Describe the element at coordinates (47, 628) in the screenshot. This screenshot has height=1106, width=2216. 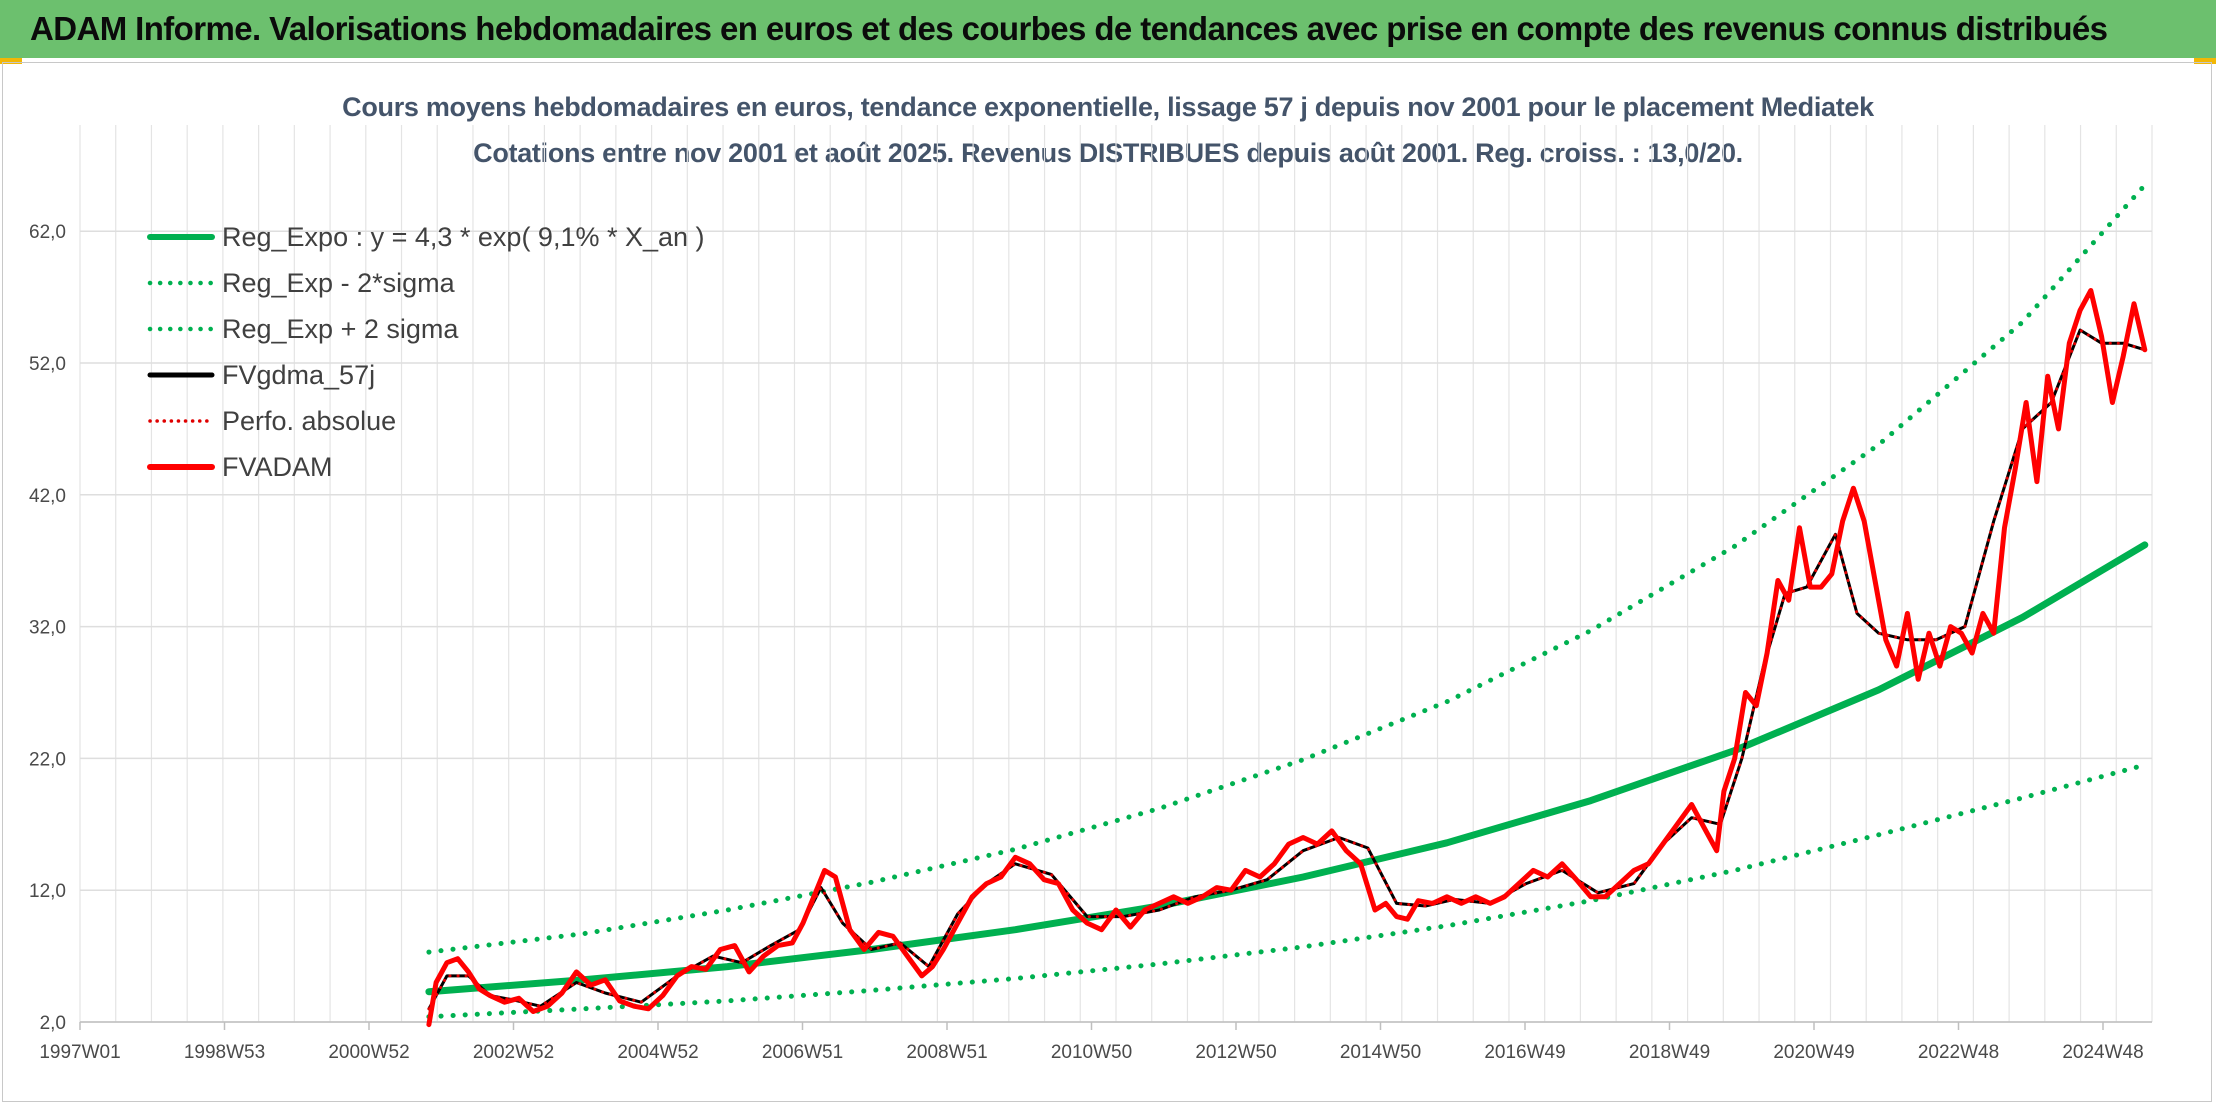
I see `y-tick-label: 32,0` at that location.